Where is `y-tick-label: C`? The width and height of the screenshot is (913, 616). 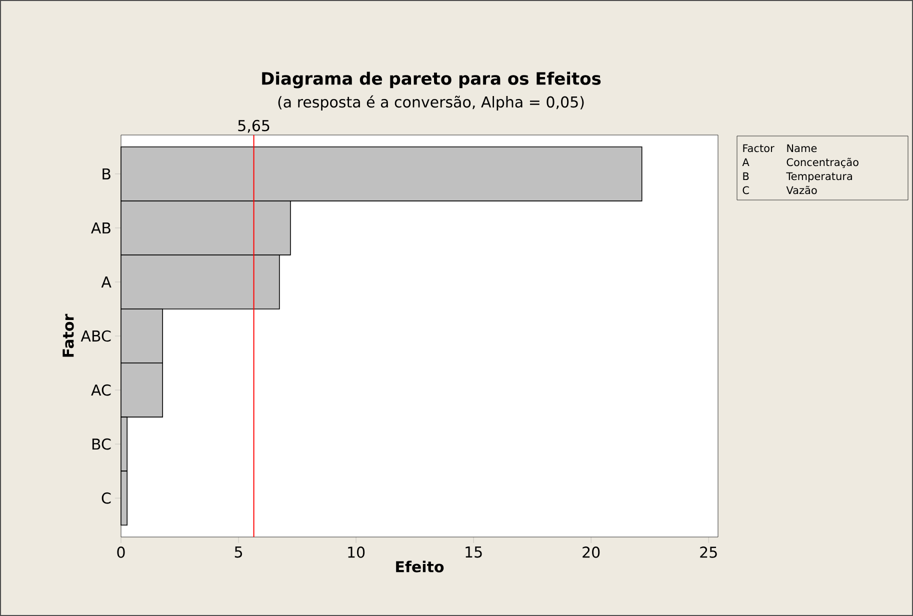
y-tick-label: C is located at coordinates (106, 498).